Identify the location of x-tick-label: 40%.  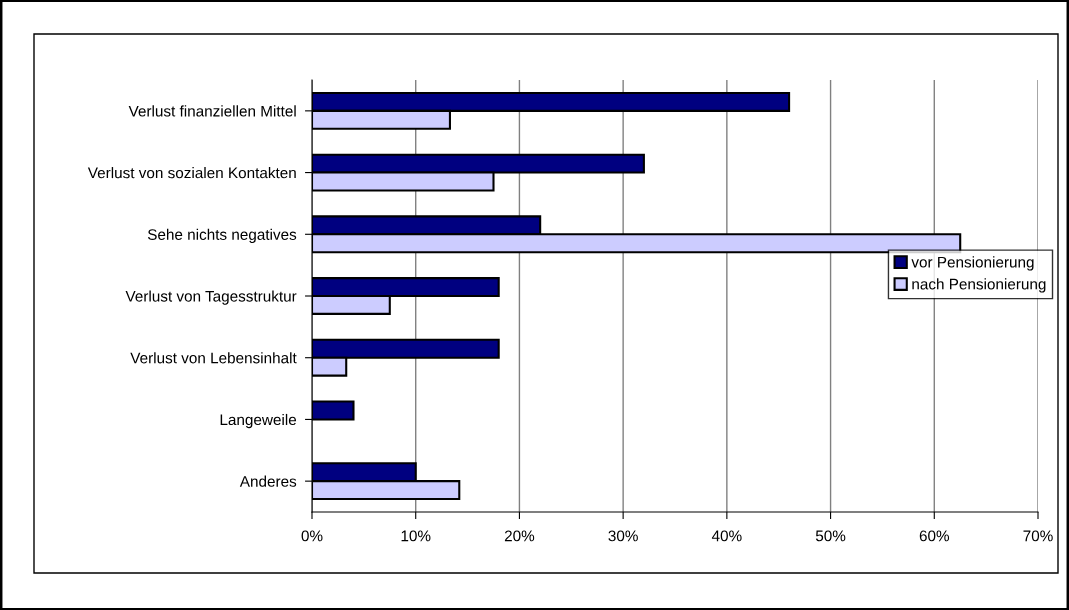
(726, 536).